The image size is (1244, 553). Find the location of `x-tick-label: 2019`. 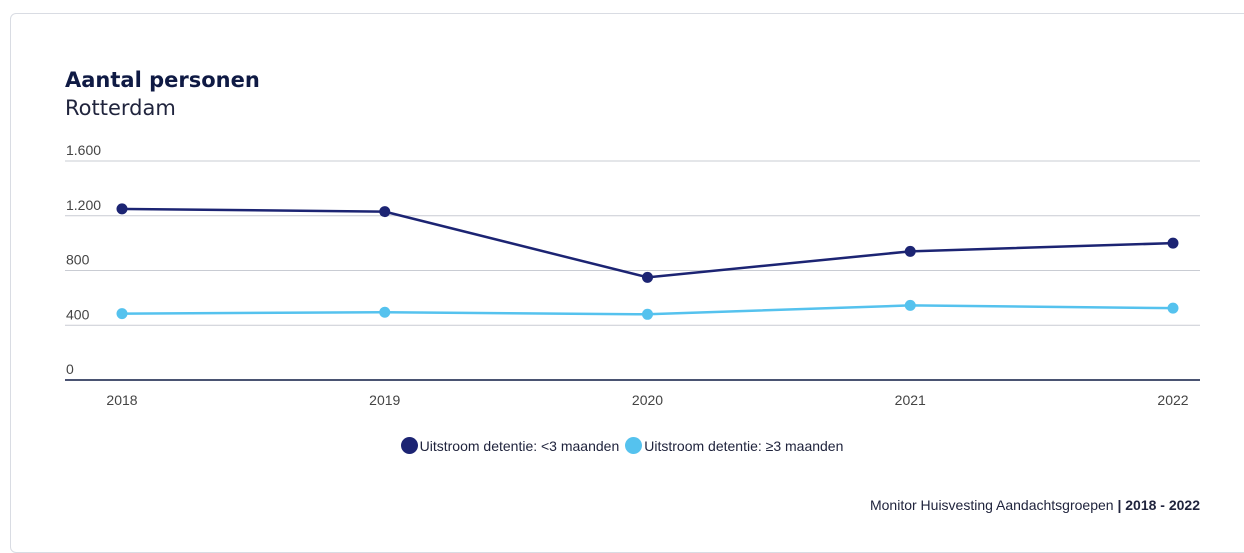

x-tick-label: 2019 is located at coordinates (384, 400).